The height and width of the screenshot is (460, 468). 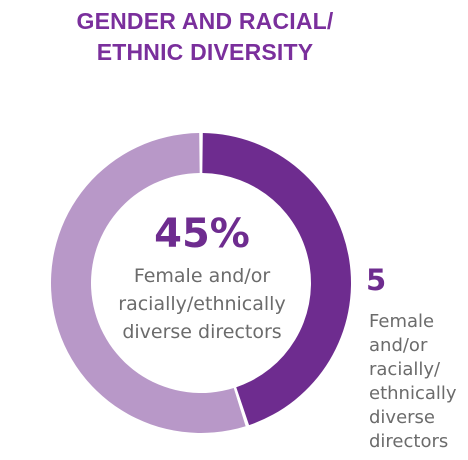 What do you see at coordinates (205, 52) in the screenshot?
I see `chart-title-line-2: ETHNIC DIVERSITY` at bounding box center [205, 52].